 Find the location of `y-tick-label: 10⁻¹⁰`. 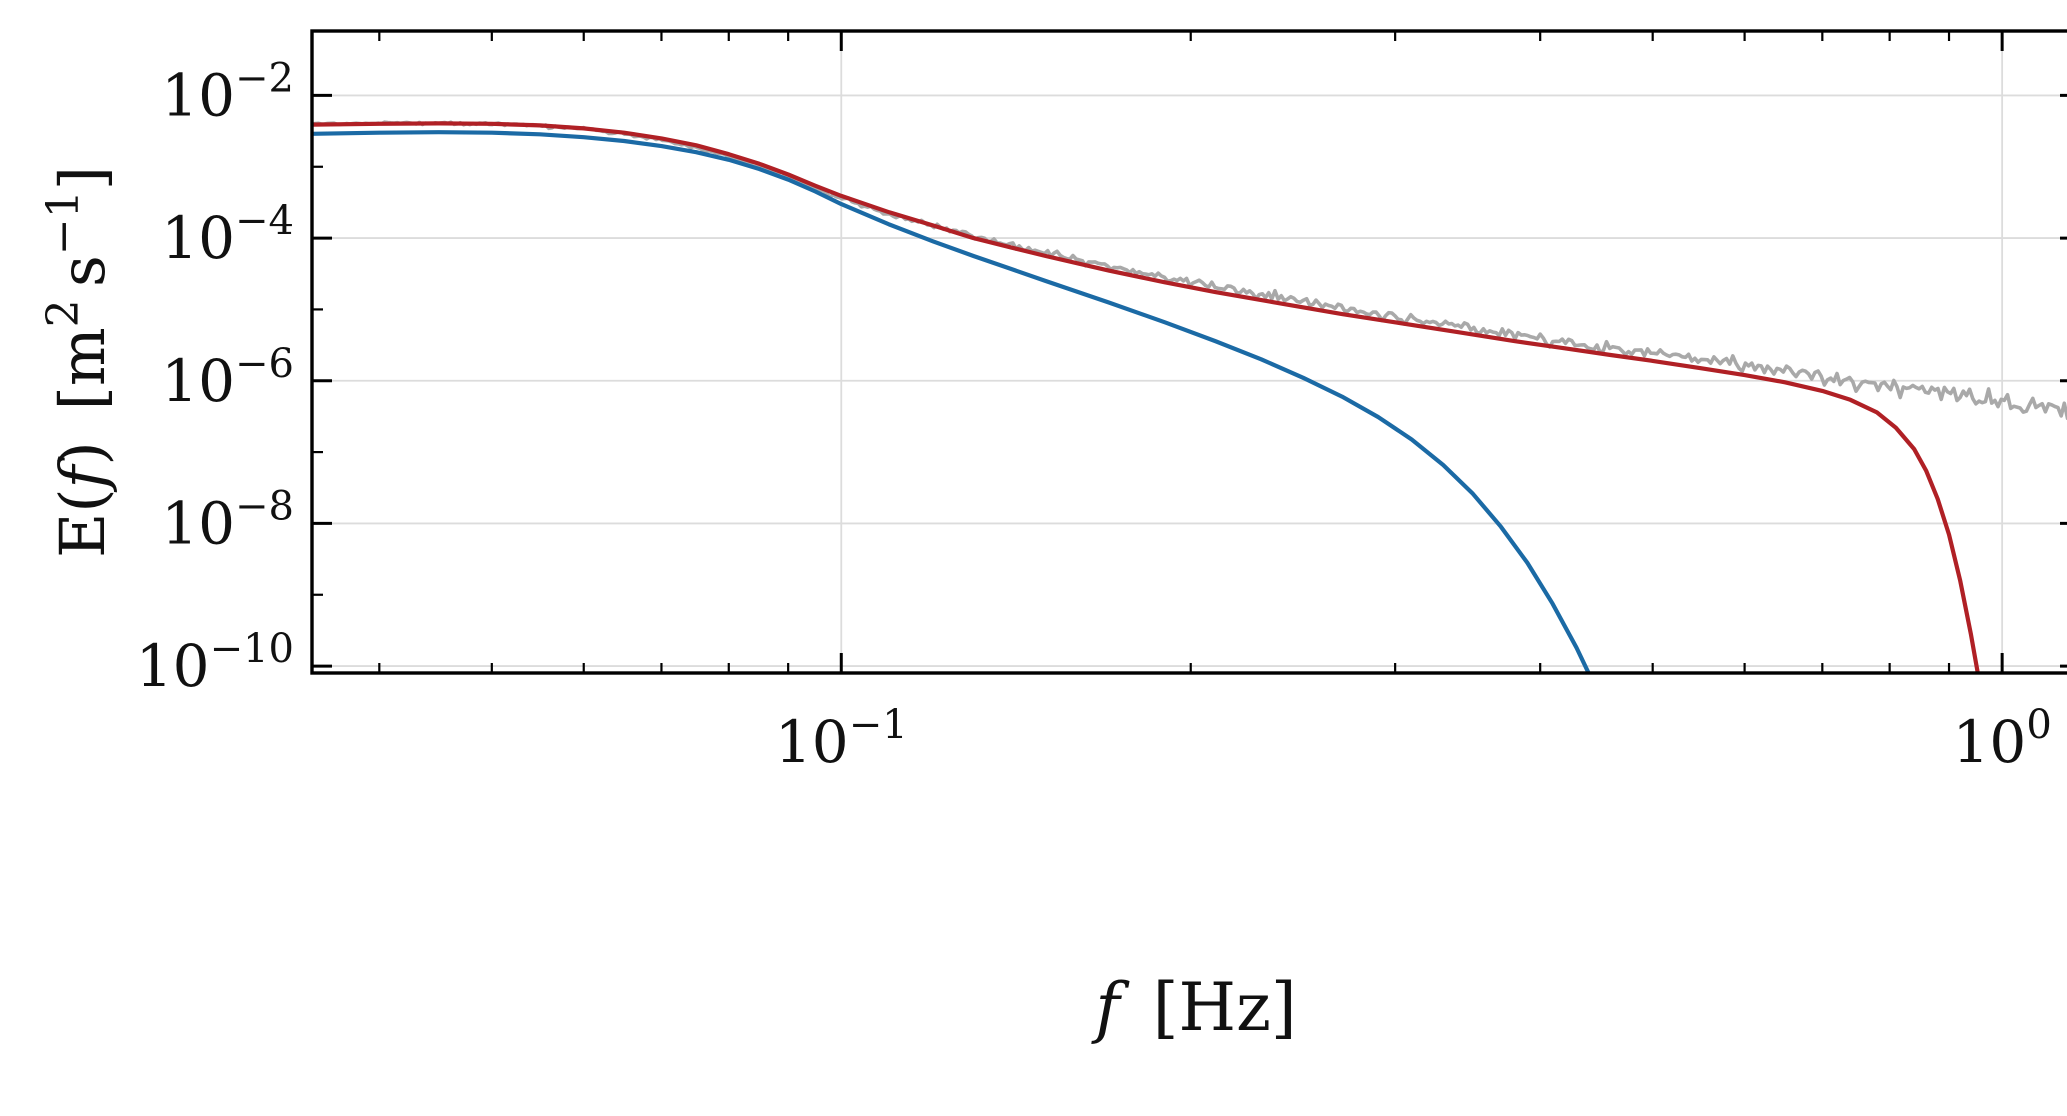

y-tick-label: 10⁻¹⁰ is located at coordinates (215, 663).